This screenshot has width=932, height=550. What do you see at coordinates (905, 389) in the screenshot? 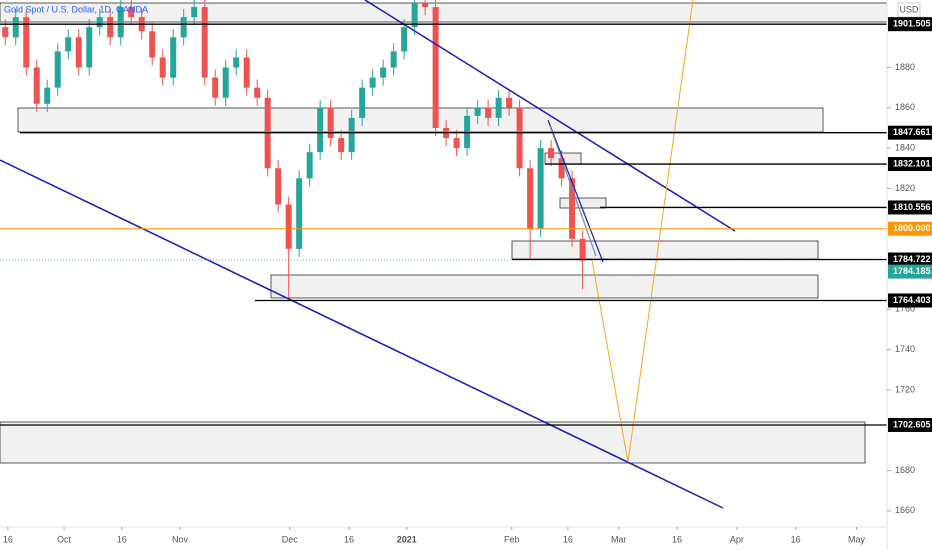
I see `y-tick-label: 1720` at bounding box center [905, 389].